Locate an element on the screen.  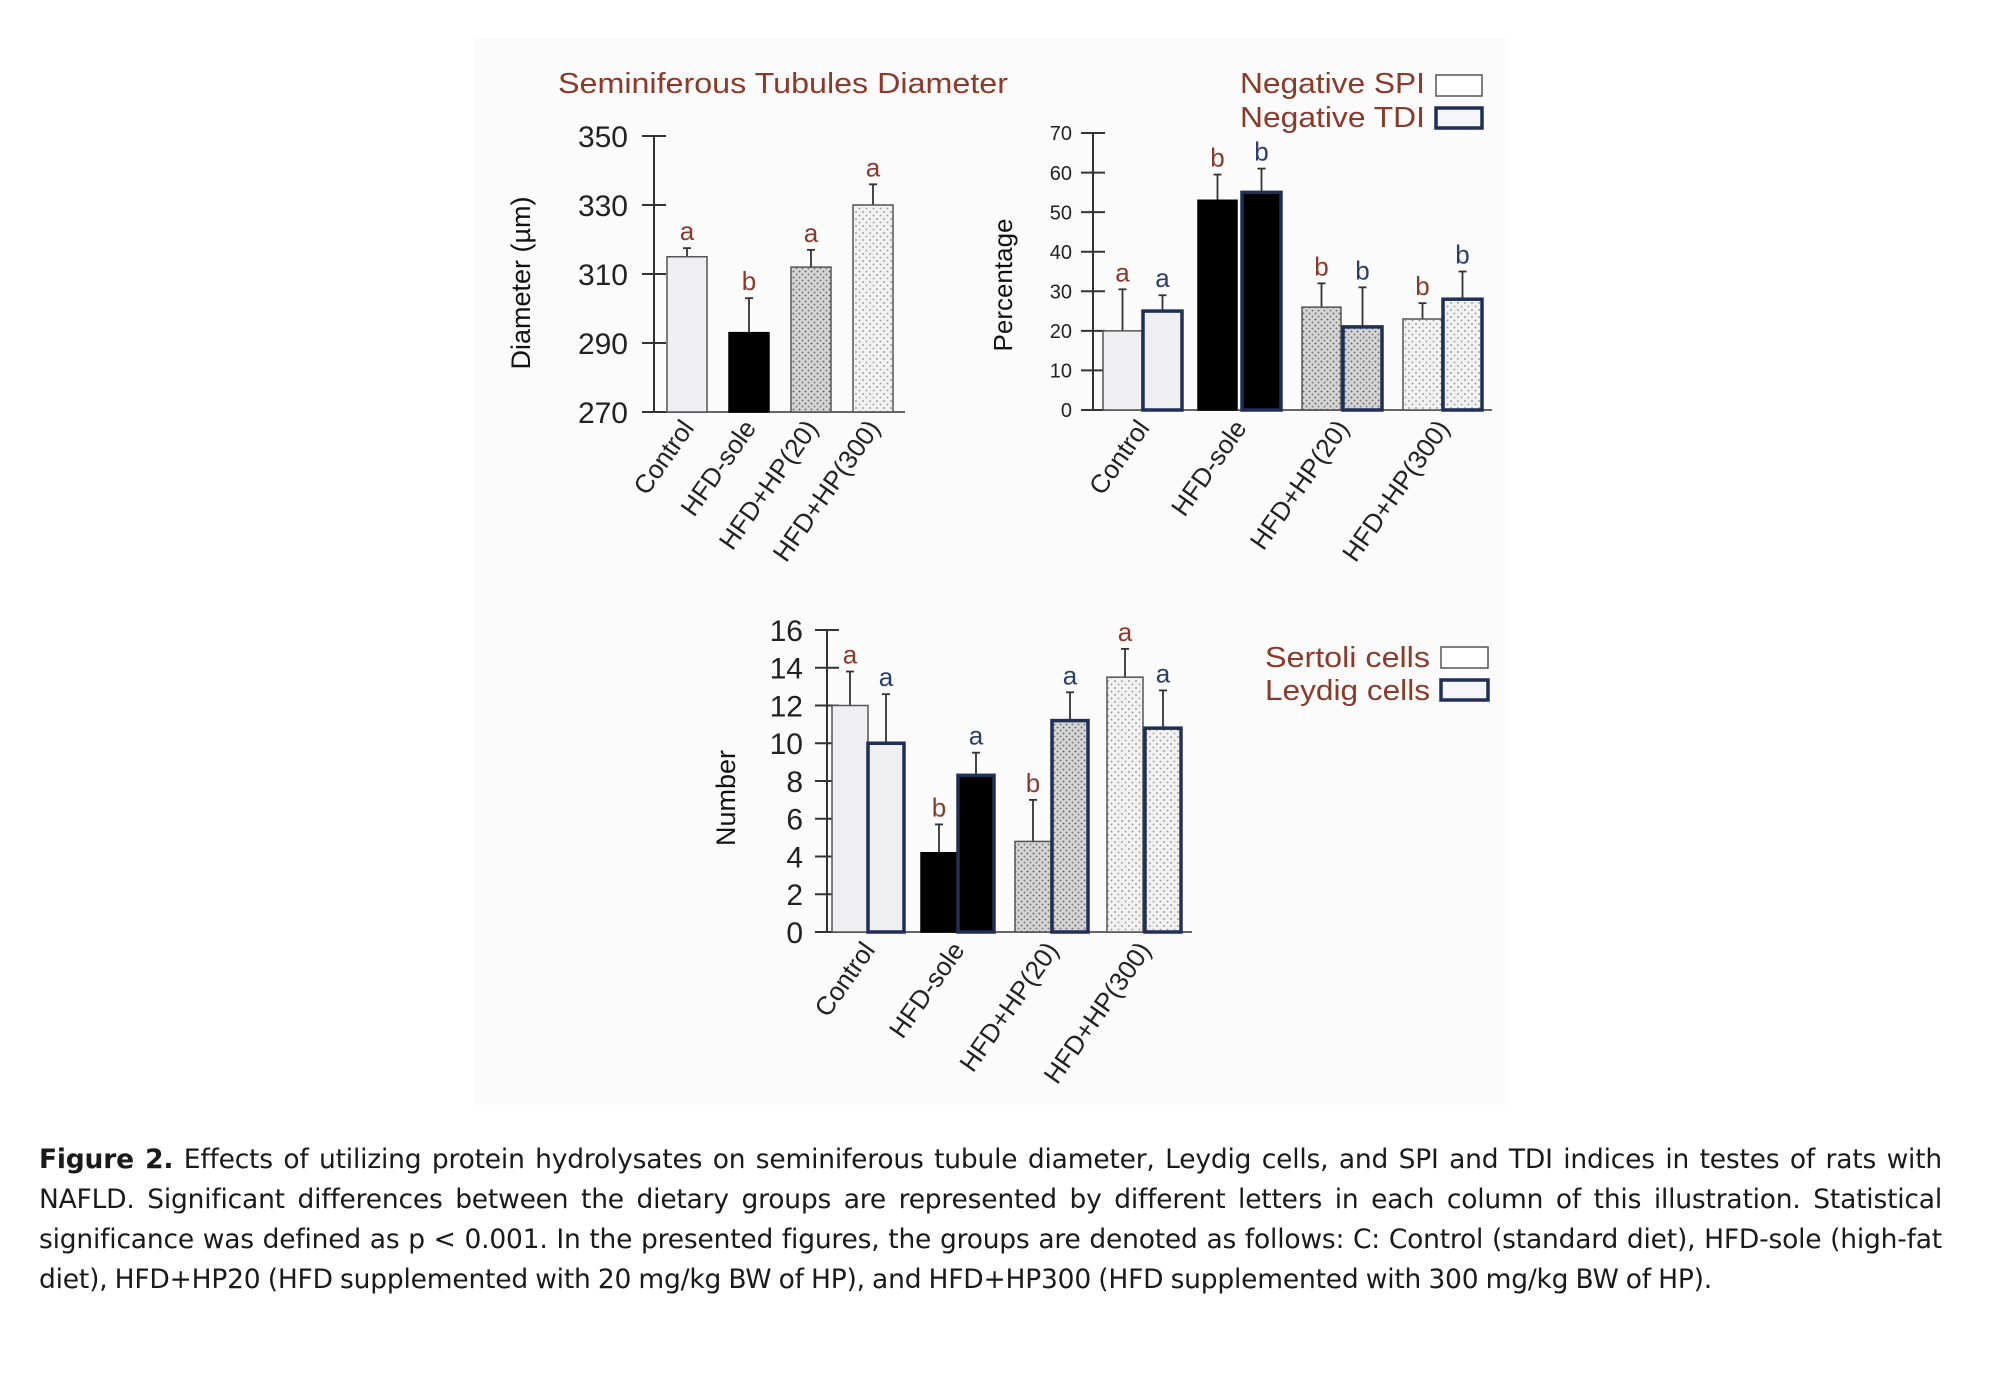
bar-hfd-hp-20-negative-tdi is located at coordinates (1362, 368).